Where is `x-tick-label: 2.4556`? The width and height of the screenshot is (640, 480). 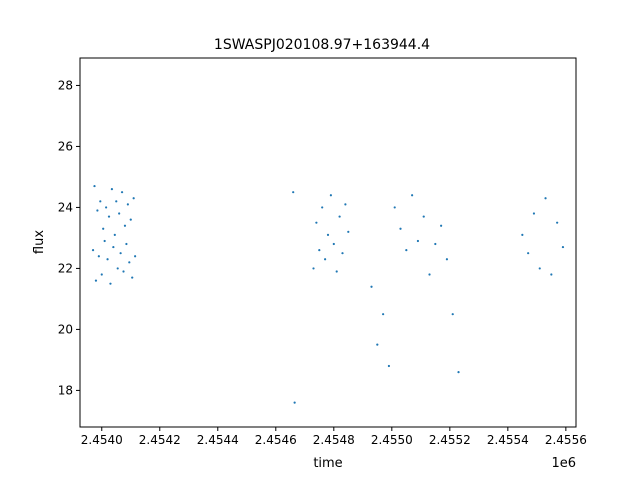
x-tick-label: 2.4556 is located at coordinates (566, 440).